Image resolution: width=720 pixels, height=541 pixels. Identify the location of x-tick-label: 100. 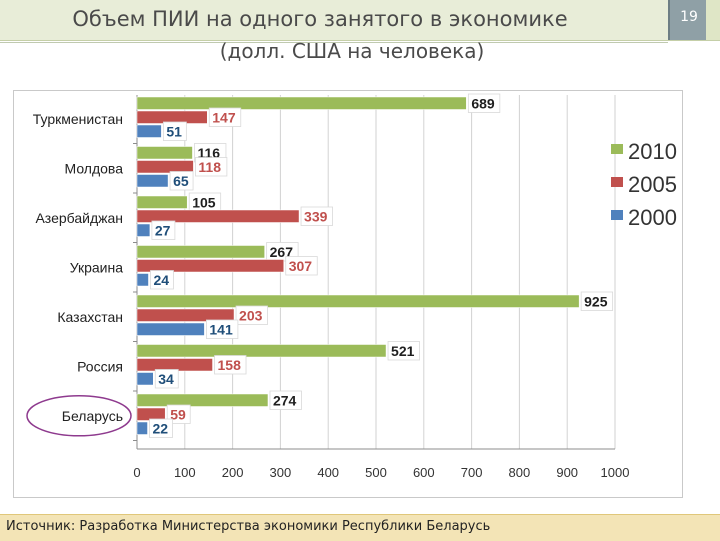
(185, 472).